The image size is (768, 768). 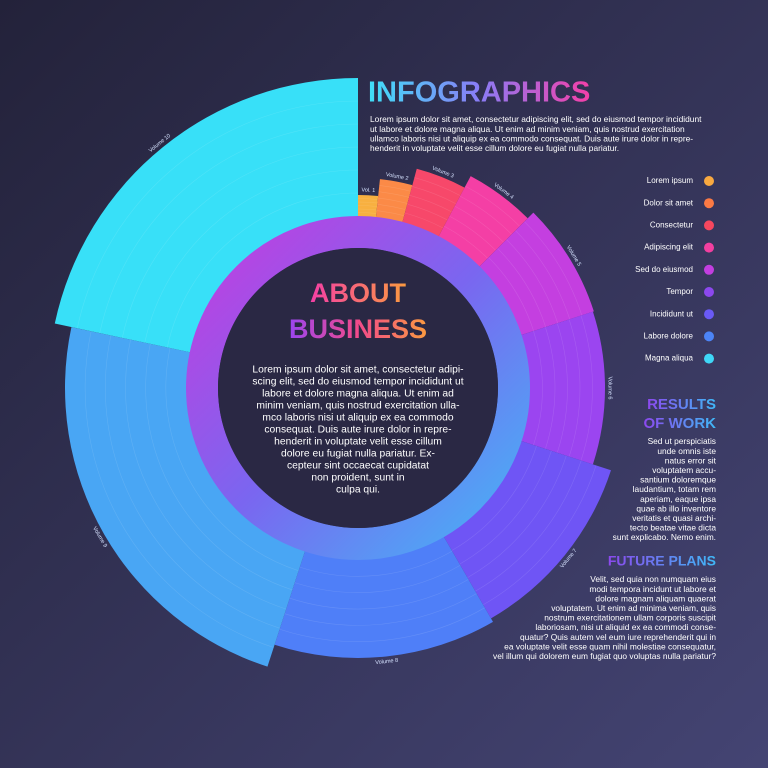 What do you see at coordinates (669, 247) in the screenshot?
I see `legend-label: Adipiscing elit` at bounding box center [669, 247].